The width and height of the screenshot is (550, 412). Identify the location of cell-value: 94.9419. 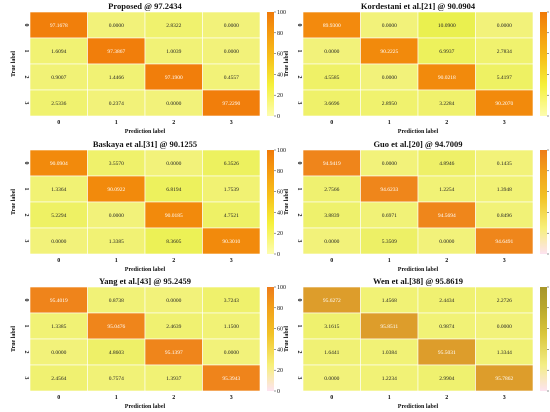
(332, 164).